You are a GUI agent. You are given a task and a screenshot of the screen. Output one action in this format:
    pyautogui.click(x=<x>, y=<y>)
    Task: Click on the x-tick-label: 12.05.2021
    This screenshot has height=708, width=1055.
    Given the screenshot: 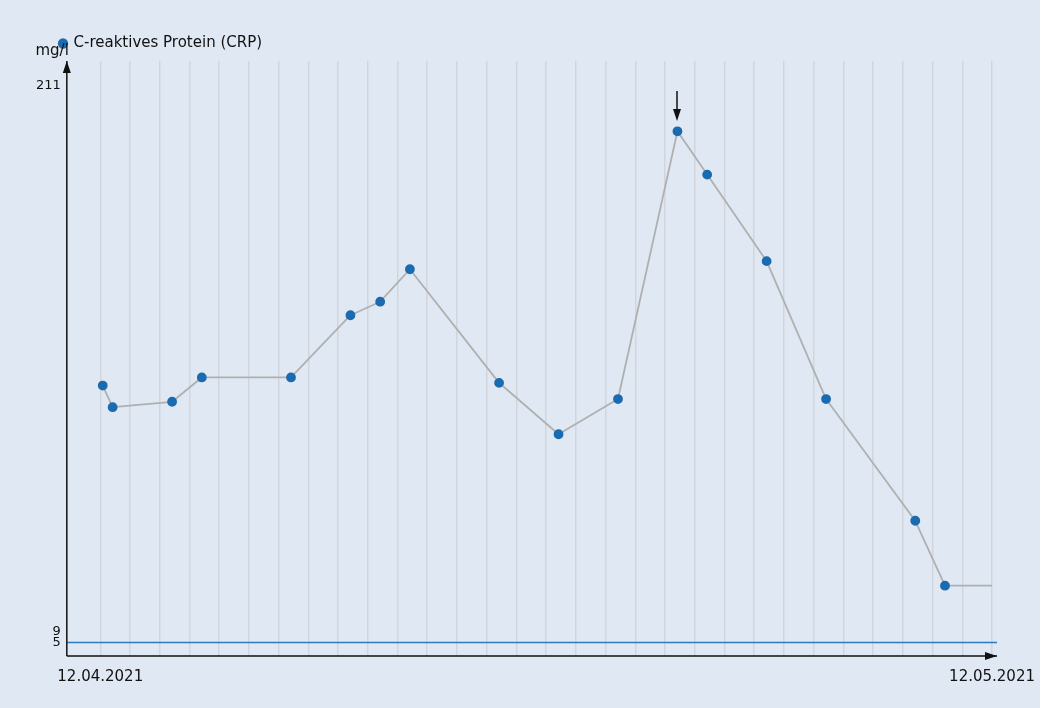 What is the action you would take?
    pyautogui.click(x=992, y=675)
    